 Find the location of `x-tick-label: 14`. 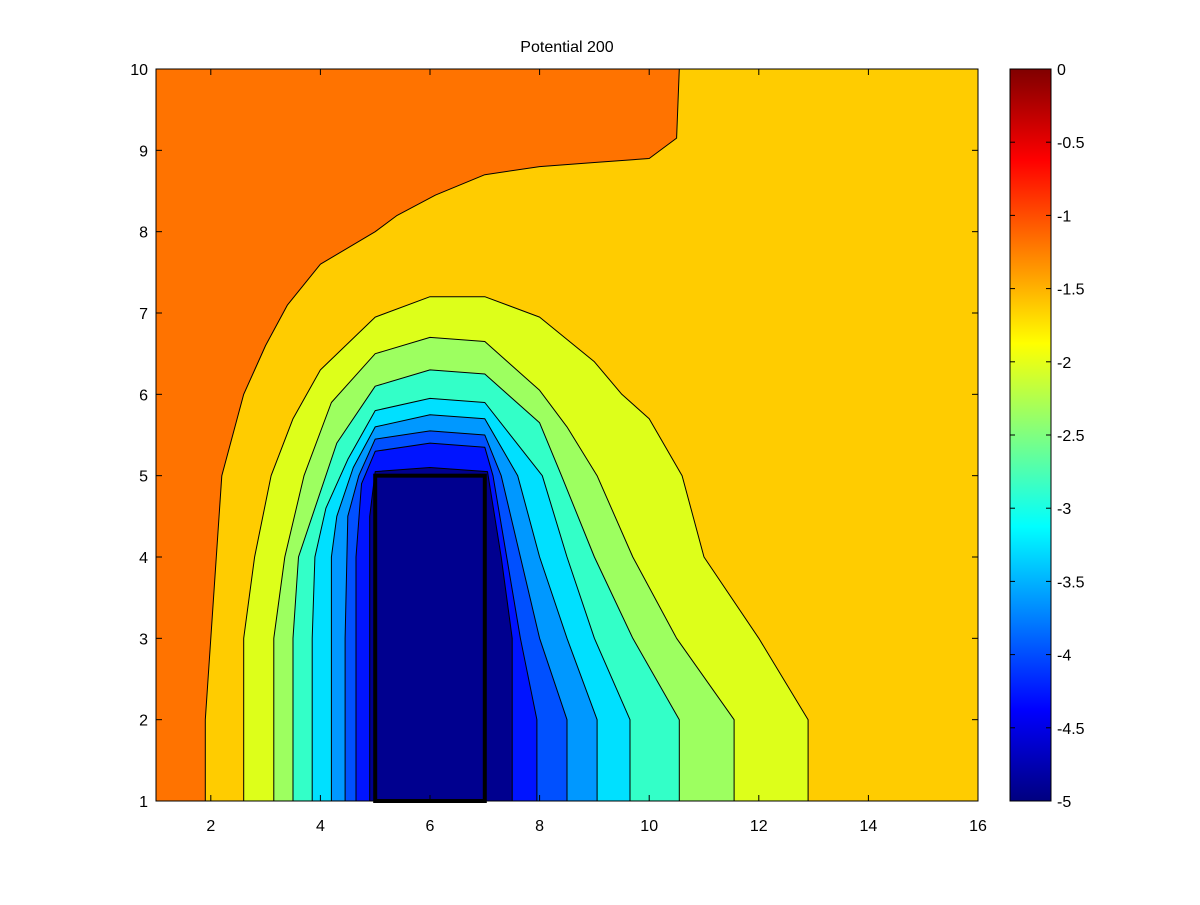

x-tick-label: 14 is located at coordinates (869, 826).